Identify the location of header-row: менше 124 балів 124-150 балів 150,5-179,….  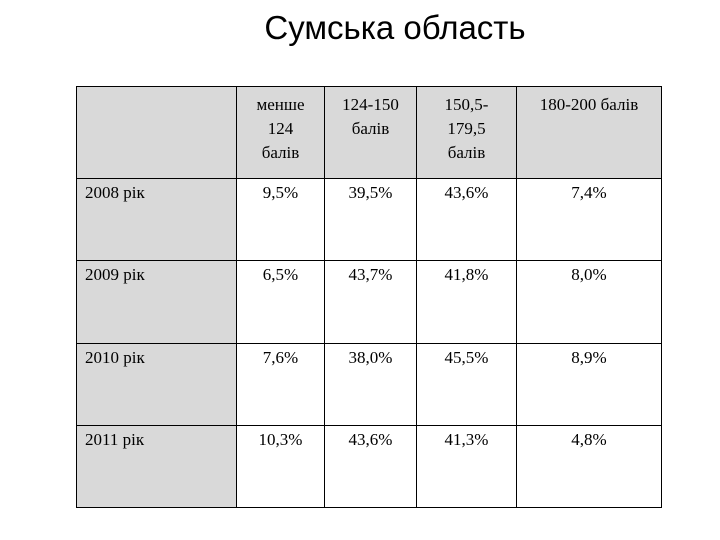
(369, 132).